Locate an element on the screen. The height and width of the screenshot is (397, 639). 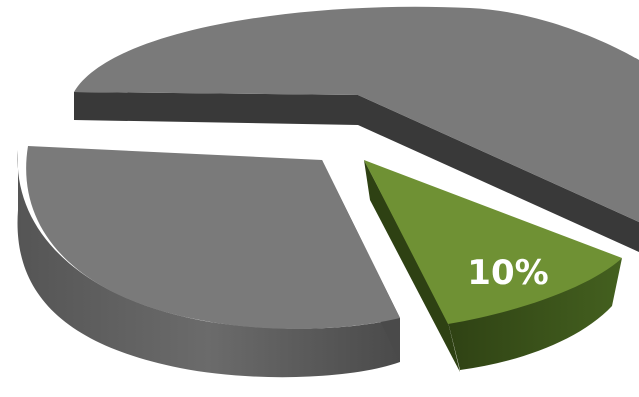
slice-highlight-side is located at coordinates (535, 314).